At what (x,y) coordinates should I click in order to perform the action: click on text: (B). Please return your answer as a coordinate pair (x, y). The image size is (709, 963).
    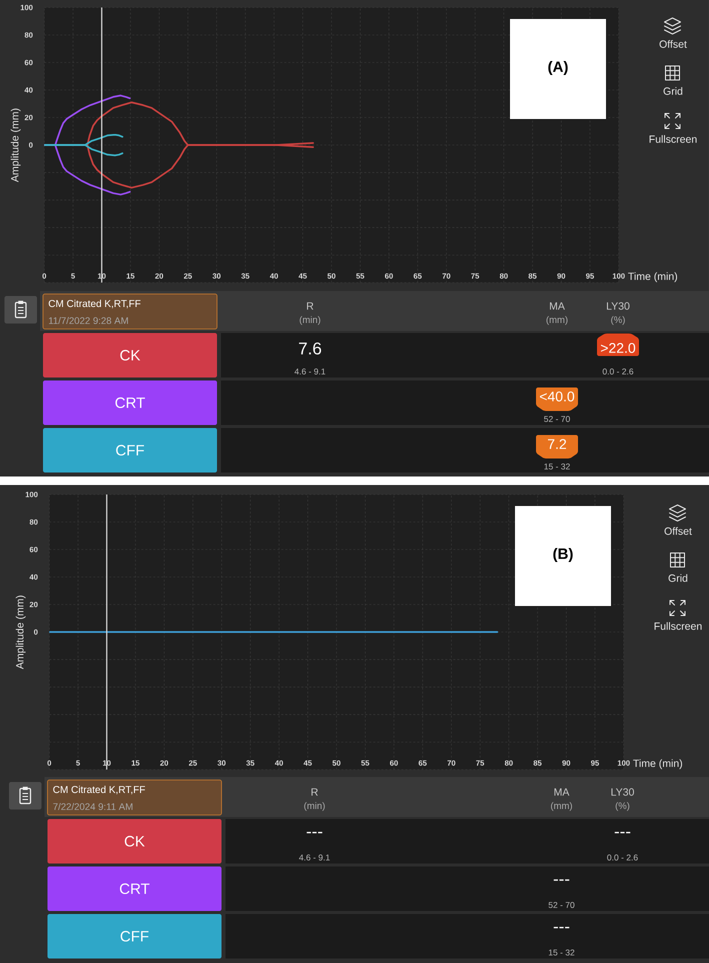
    Looking at the image, I should click on (563, 555).